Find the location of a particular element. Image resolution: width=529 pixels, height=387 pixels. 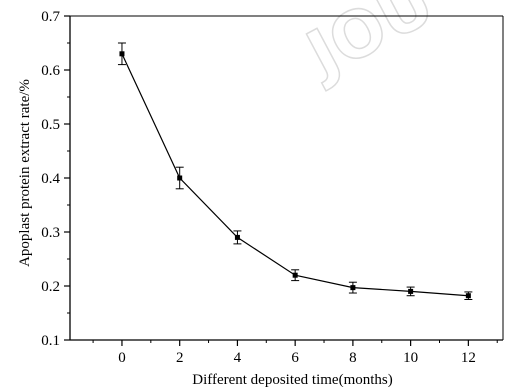

x-tick-label: 10 is located at coordinates (410, 358).